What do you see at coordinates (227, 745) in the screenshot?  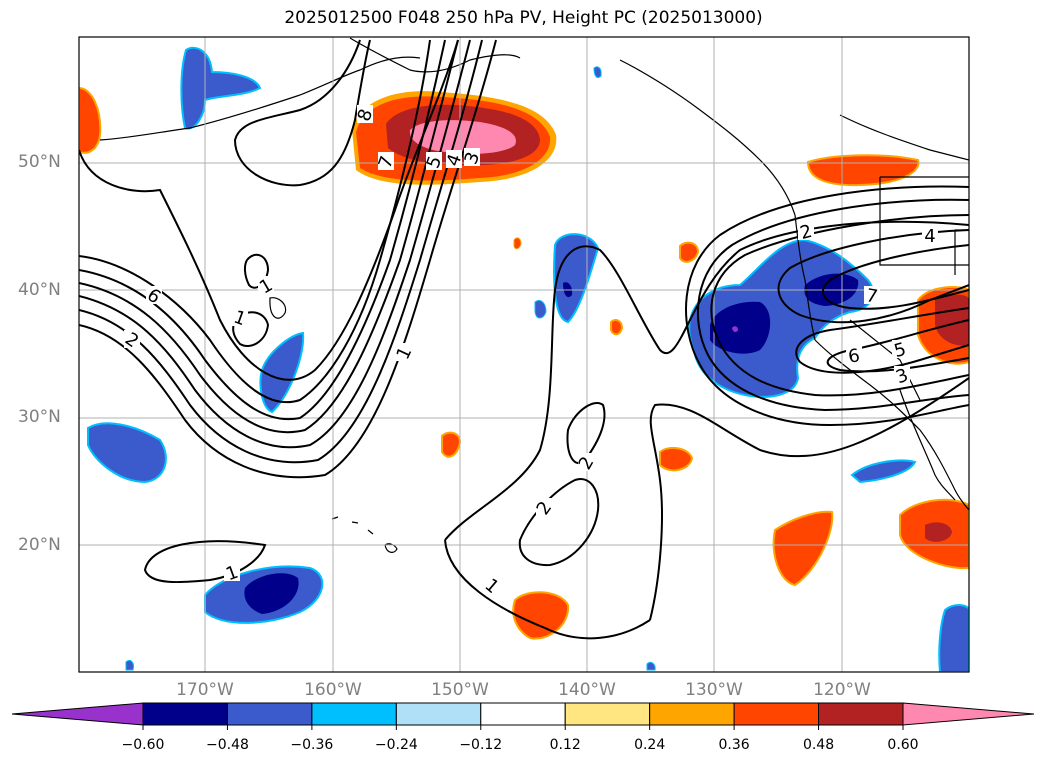 I see `colorbar-tick-label: −0.48` at bounding box center [227, 745].